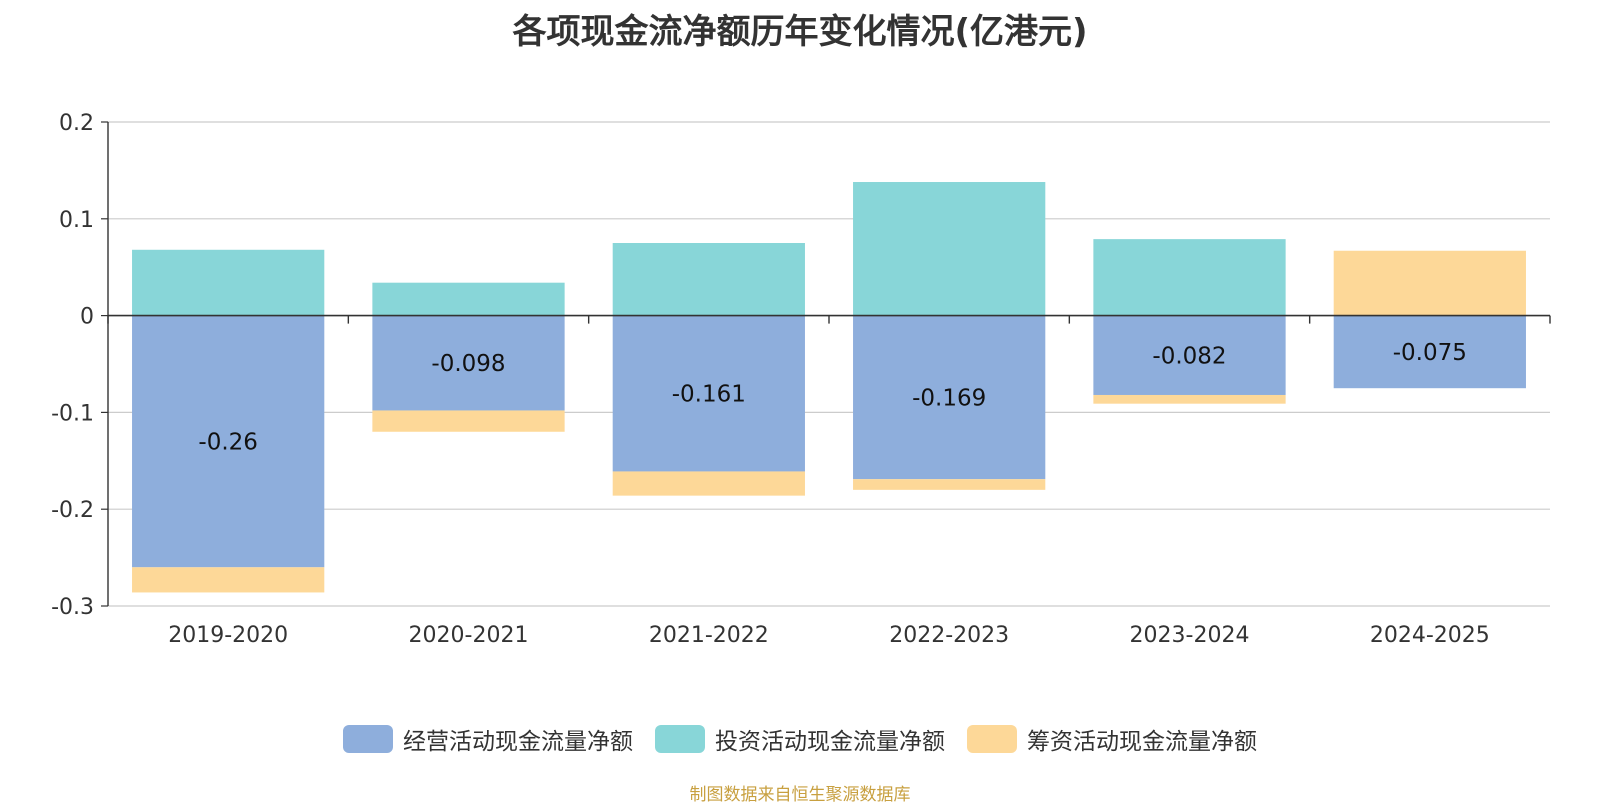 This screenshot has width=1600, height=805. What do you see at coordinates (830, 742) in the screenshot?
I see `legend-label-investing: 投资活动现金流量净额` at bounding box center [830, 742].